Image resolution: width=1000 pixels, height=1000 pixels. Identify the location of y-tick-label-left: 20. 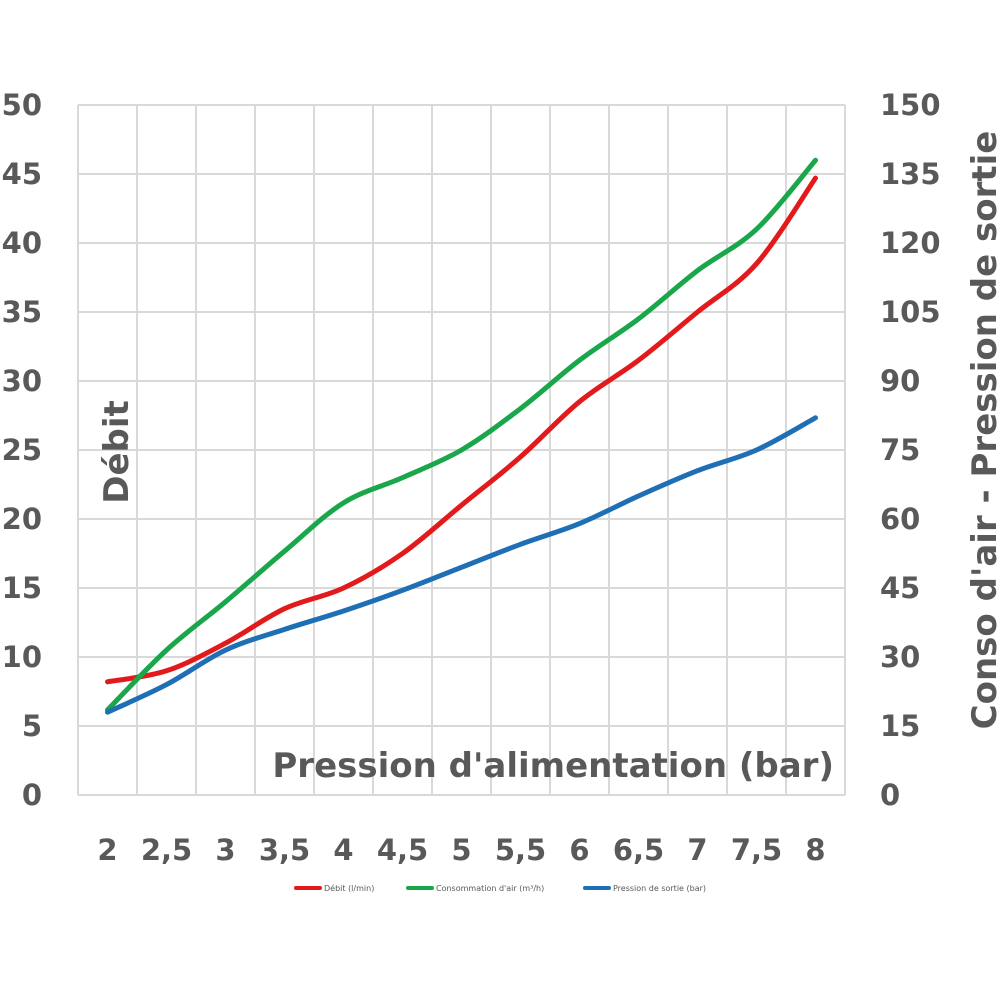
(22, 519).